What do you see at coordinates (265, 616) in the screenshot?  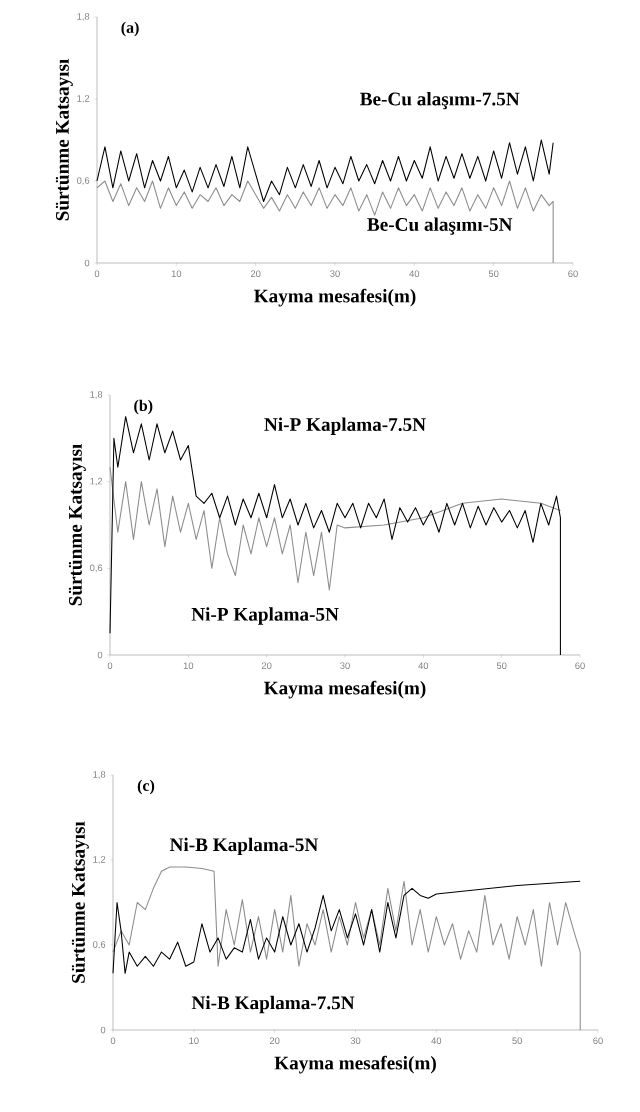 I see `series-label: Ni-P Kaplama-5N` at bounding box center [265, 616].